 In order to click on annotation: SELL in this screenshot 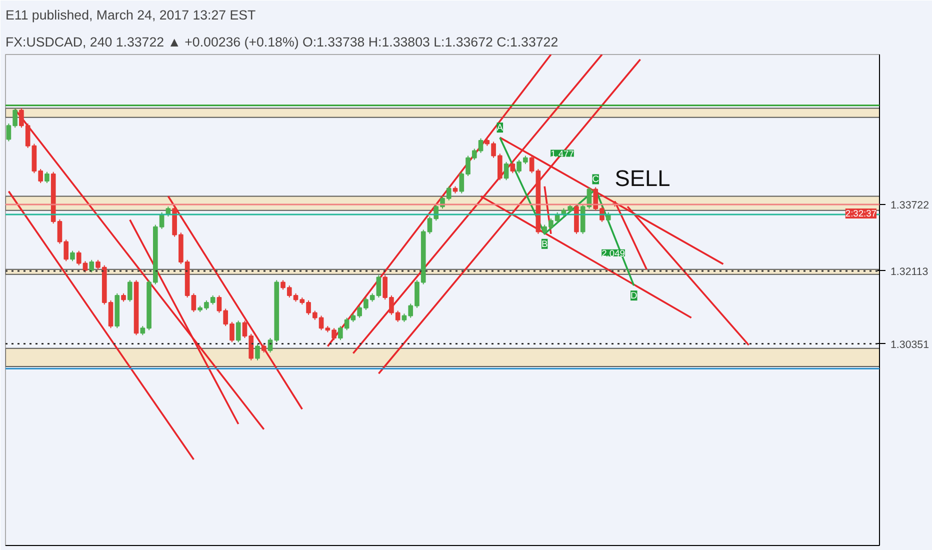, I will do `click(642, 178)`.